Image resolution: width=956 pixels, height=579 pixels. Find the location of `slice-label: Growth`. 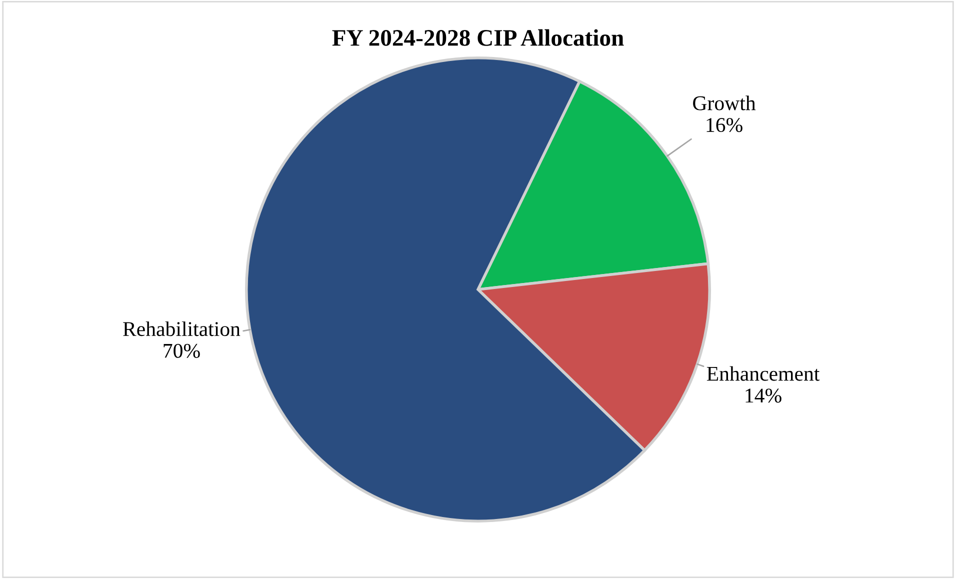

slice-label: Growth is located at coordinates (724, 103).